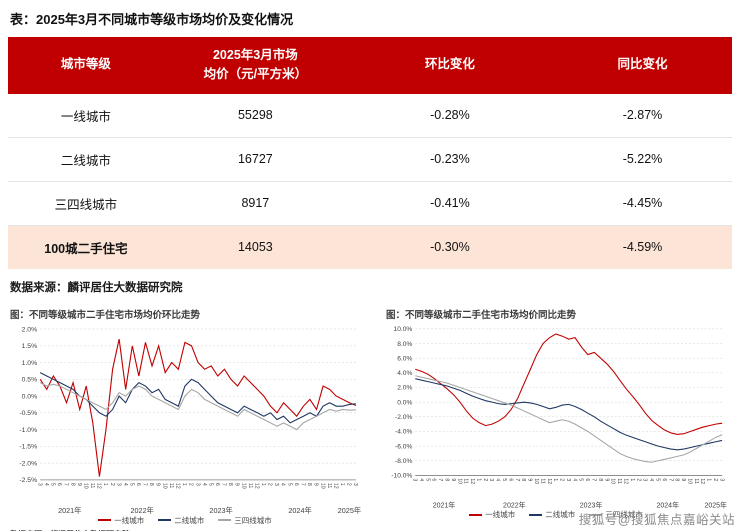 Image resolution: width=740 pixels, height=531 pixels. What do you see at coordinates (404, 402) in the screenshot?
I see `y-tick-label: 0.0%` at bounding box center [404, 402].